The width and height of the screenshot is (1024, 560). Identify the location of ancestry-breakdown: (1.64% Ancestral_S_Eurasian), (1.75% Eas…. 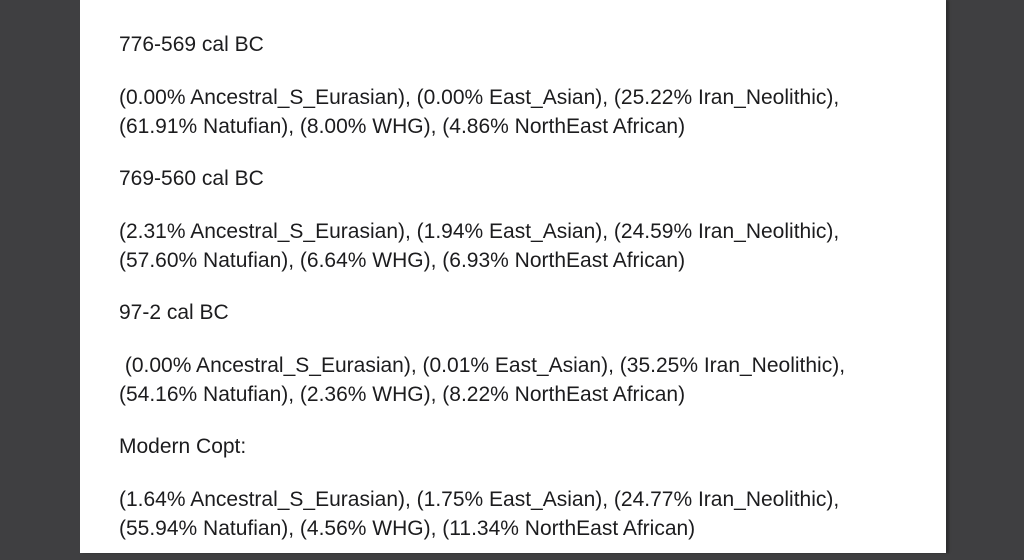
(517, 514).